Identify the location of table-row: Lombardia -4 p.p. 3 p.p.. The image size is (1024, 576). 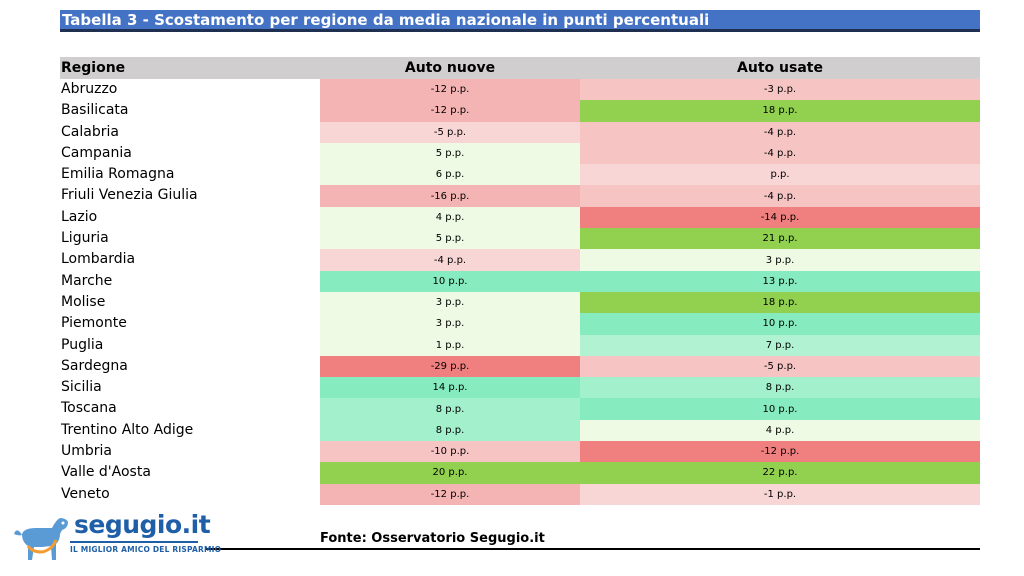
(520, 260).